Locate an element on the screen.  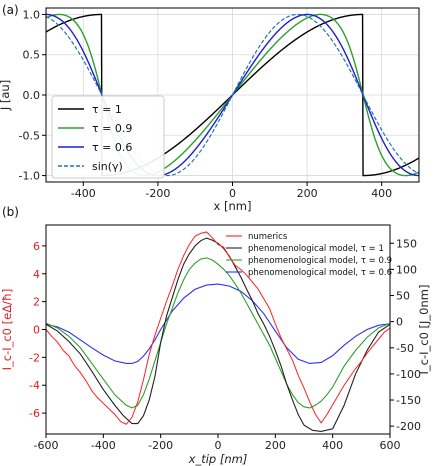
legend-label-b: numerics is located at coordinates (268, 237).